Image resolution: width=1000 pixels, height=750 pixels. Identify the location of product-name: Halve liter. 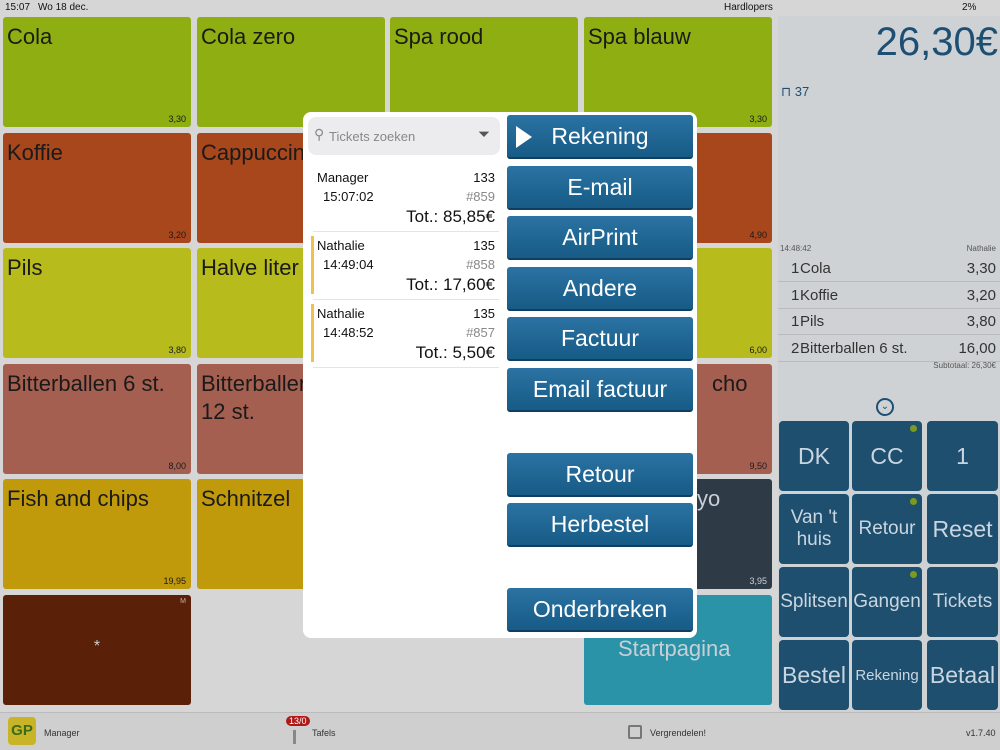
(250, 267).